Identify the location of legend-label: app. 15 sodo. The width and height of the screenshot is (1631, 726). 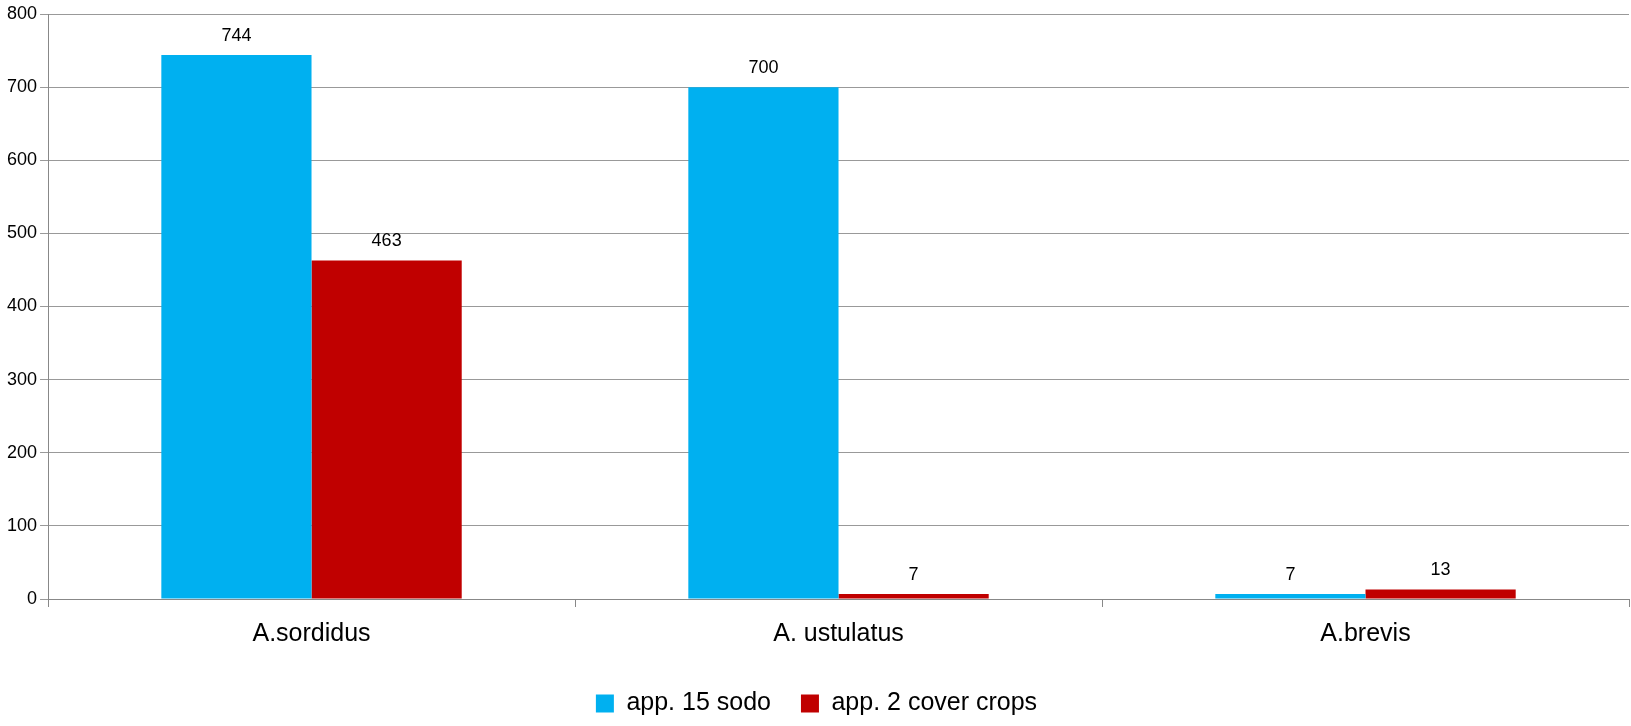
(698, 701).